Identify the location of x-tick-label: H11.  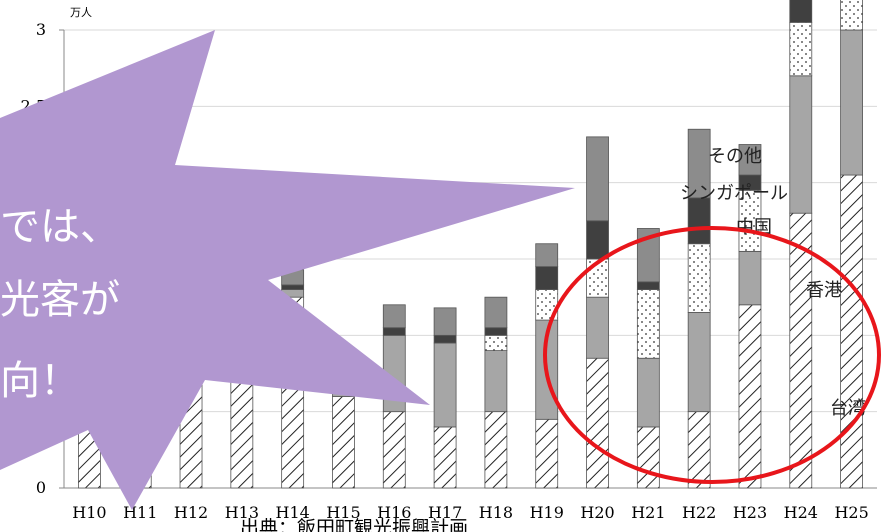
(140, 512).